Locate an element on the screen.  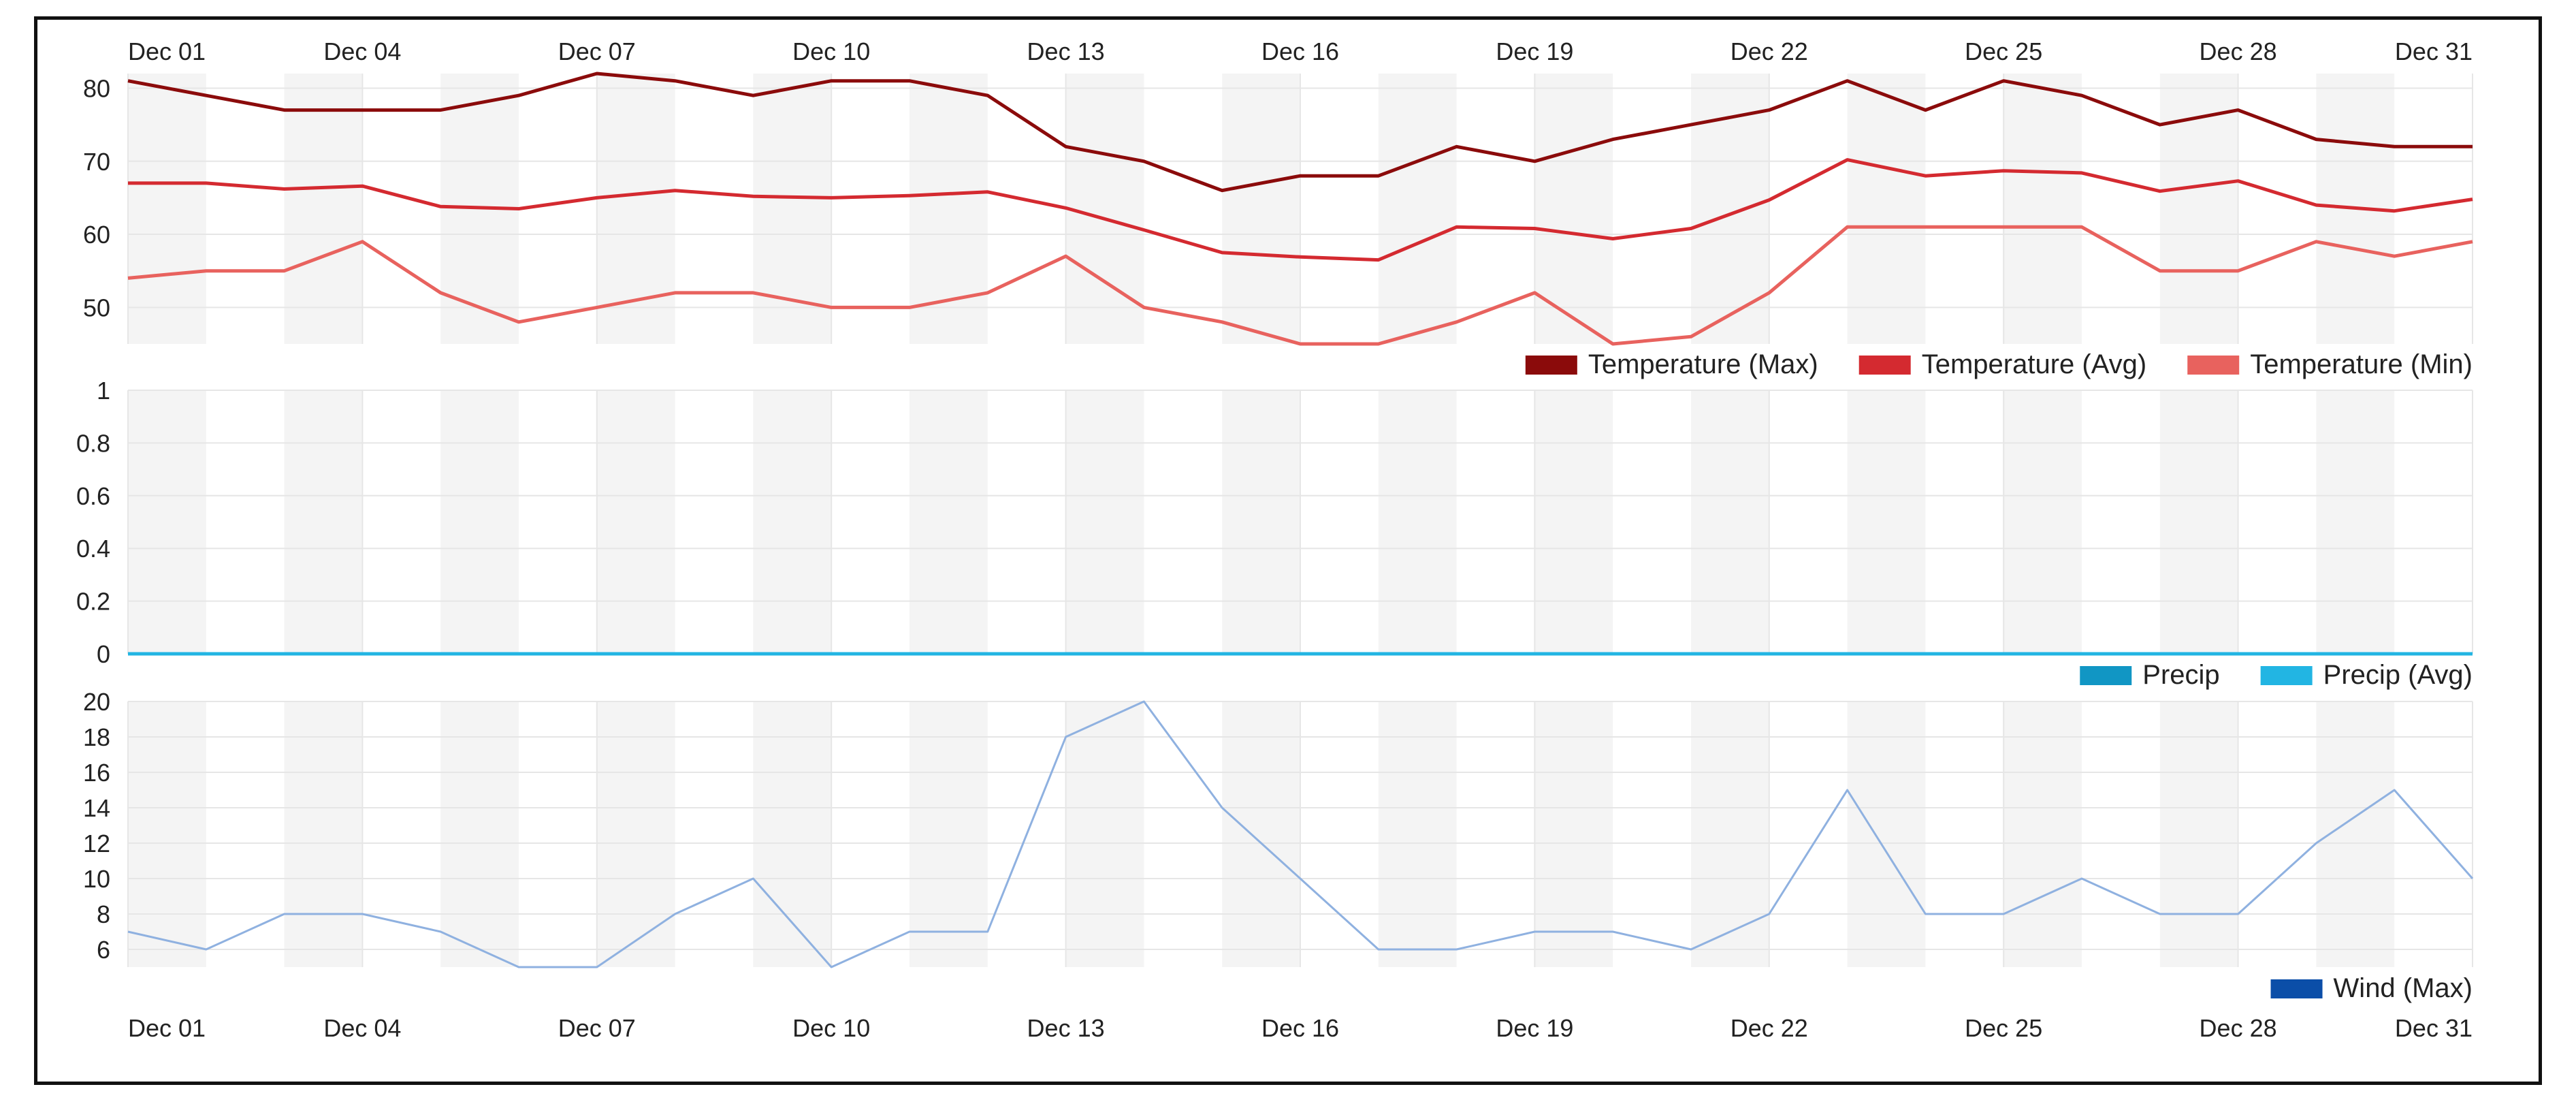
date-label-bottom: Dec 01 is located at coordinates (167, 1028).